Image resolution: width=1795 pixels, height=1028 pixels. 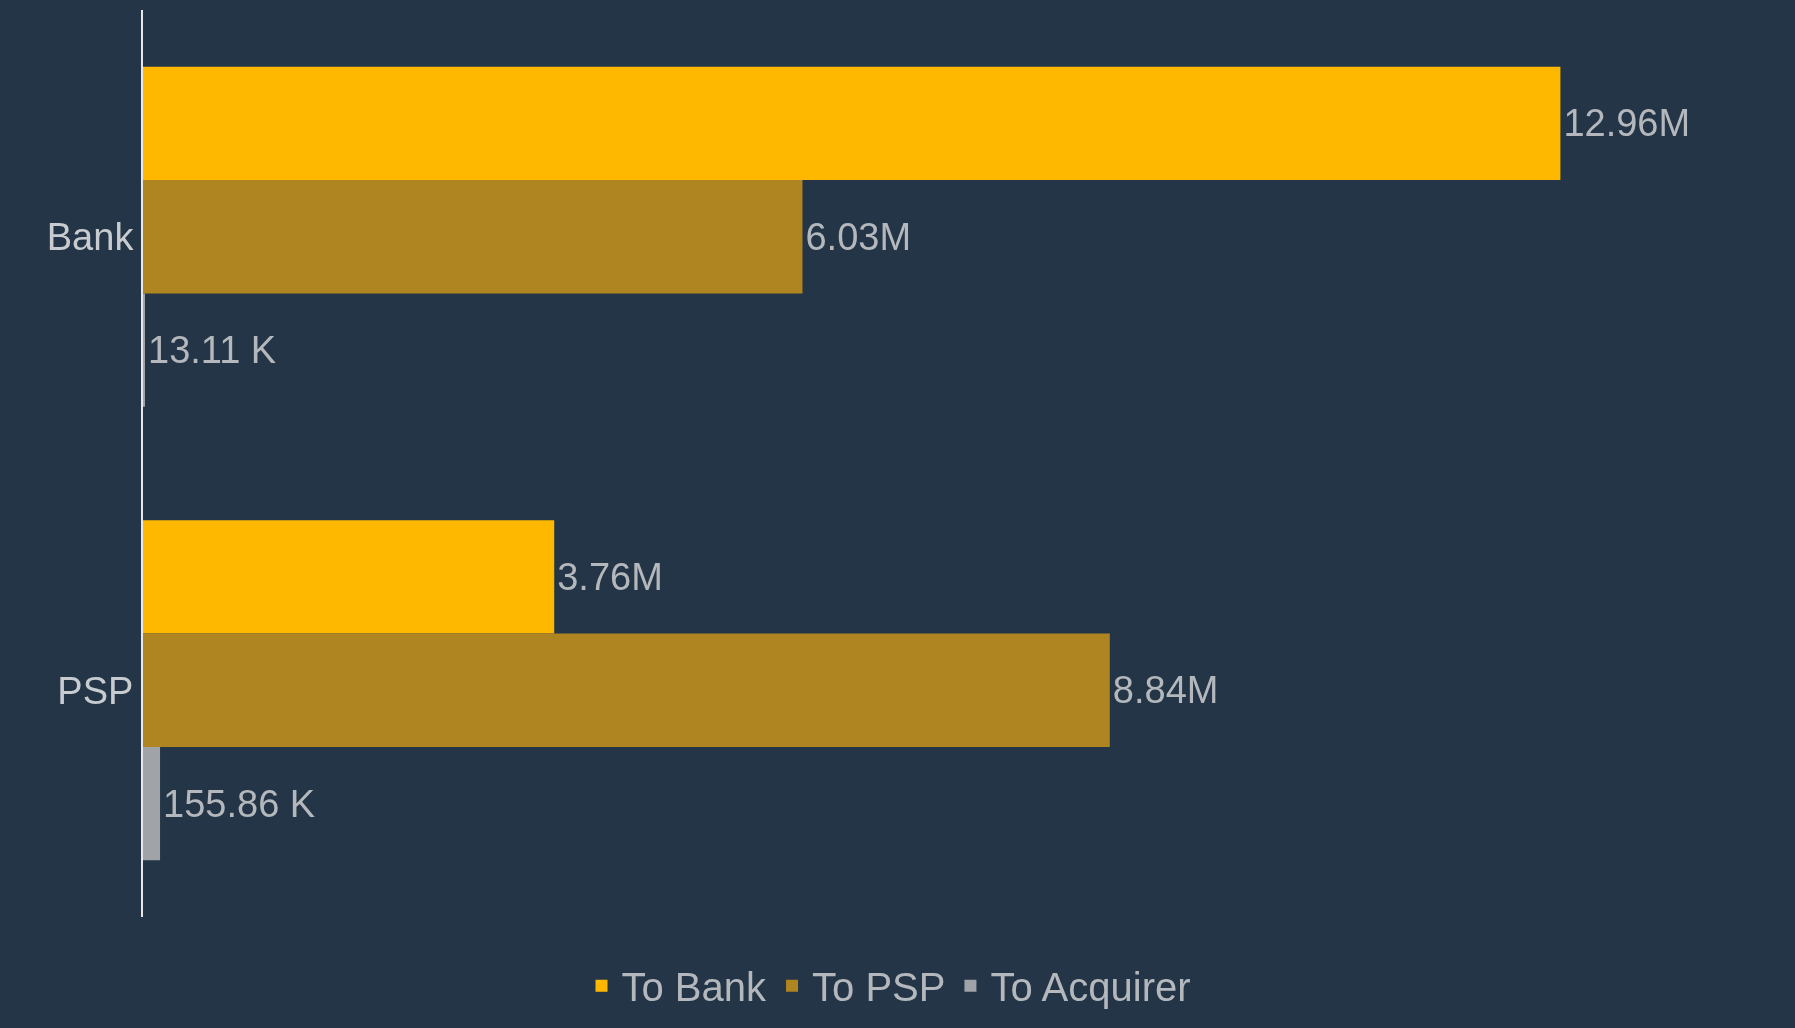 I want to click on data-label: 8.84M, so click(x=1165, y=690).